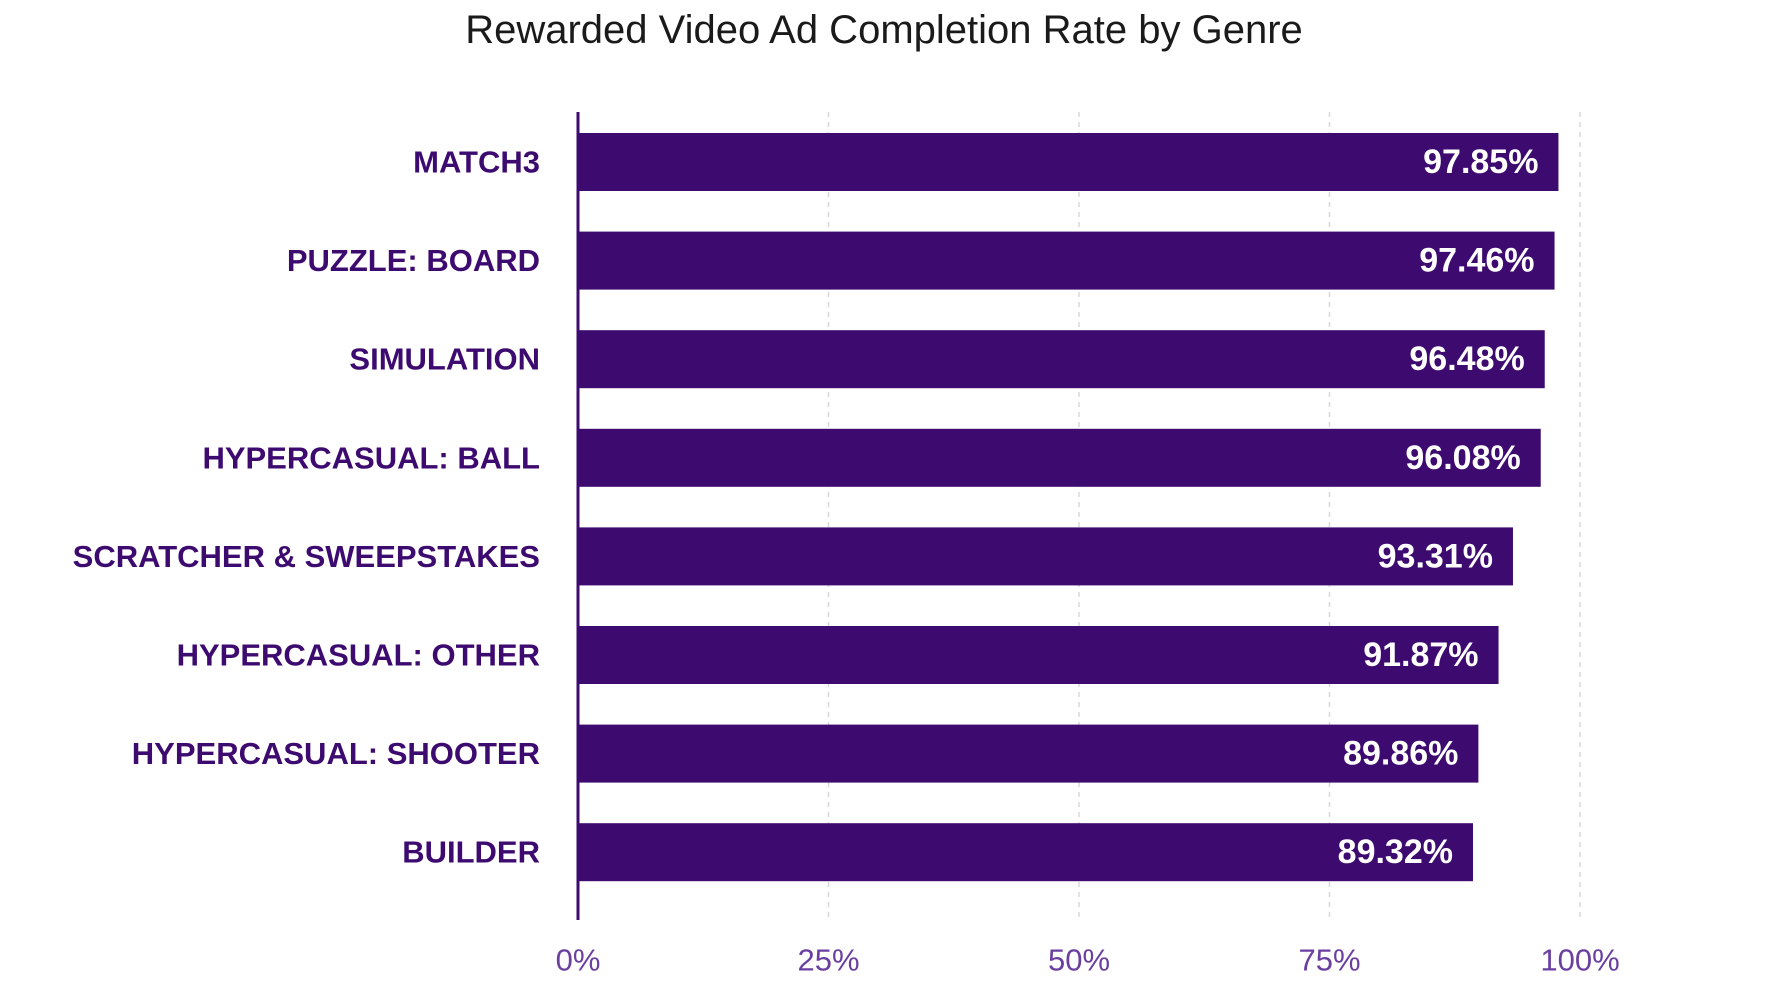  I want to click on category-label: SIMULATION, so click(444, 359).